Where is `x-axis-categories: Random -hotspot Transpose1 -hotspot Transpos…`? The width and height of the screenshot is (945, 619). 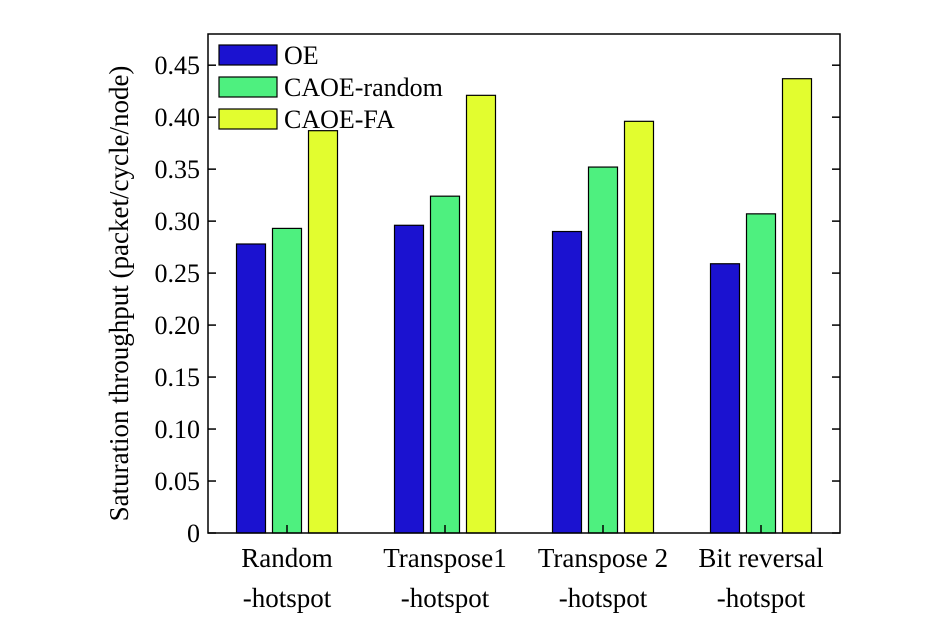 x-axis-categories: Random -hotspot Transpose1 -hotspot Transpos… is located at coordinates (532, 569).